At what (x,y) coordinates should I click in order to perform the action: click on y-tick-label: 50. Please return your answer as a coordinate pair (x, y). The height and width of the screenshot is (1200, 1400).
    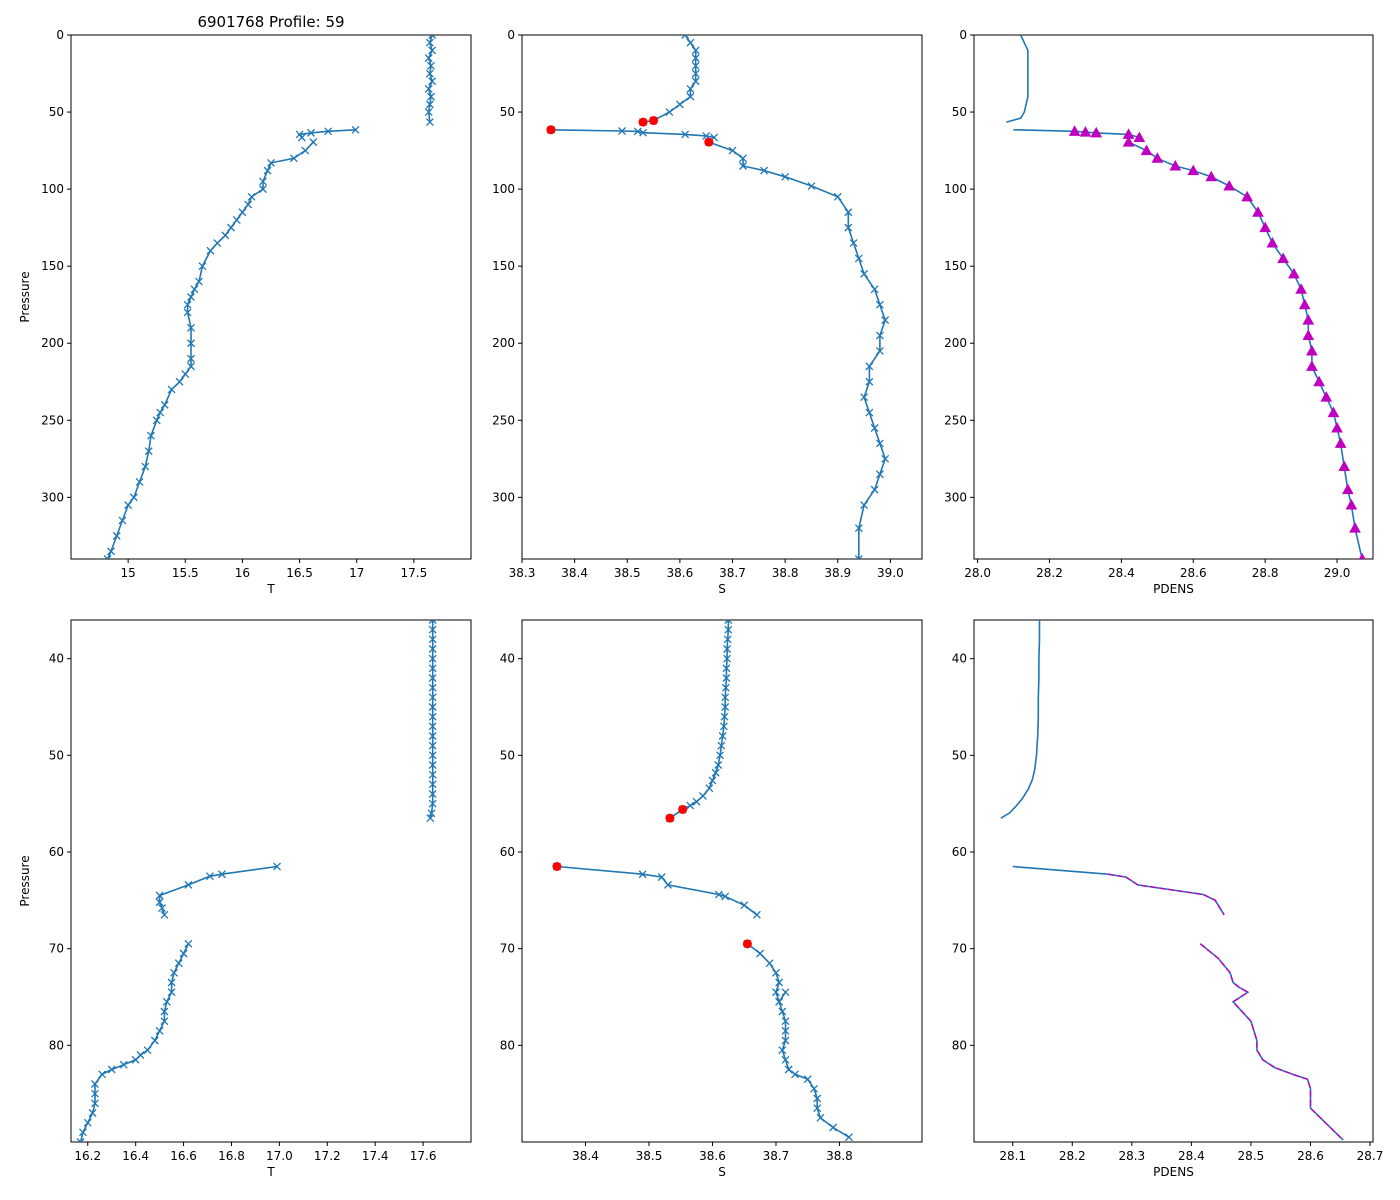
    Looking at the image, I should click on (959, 112).